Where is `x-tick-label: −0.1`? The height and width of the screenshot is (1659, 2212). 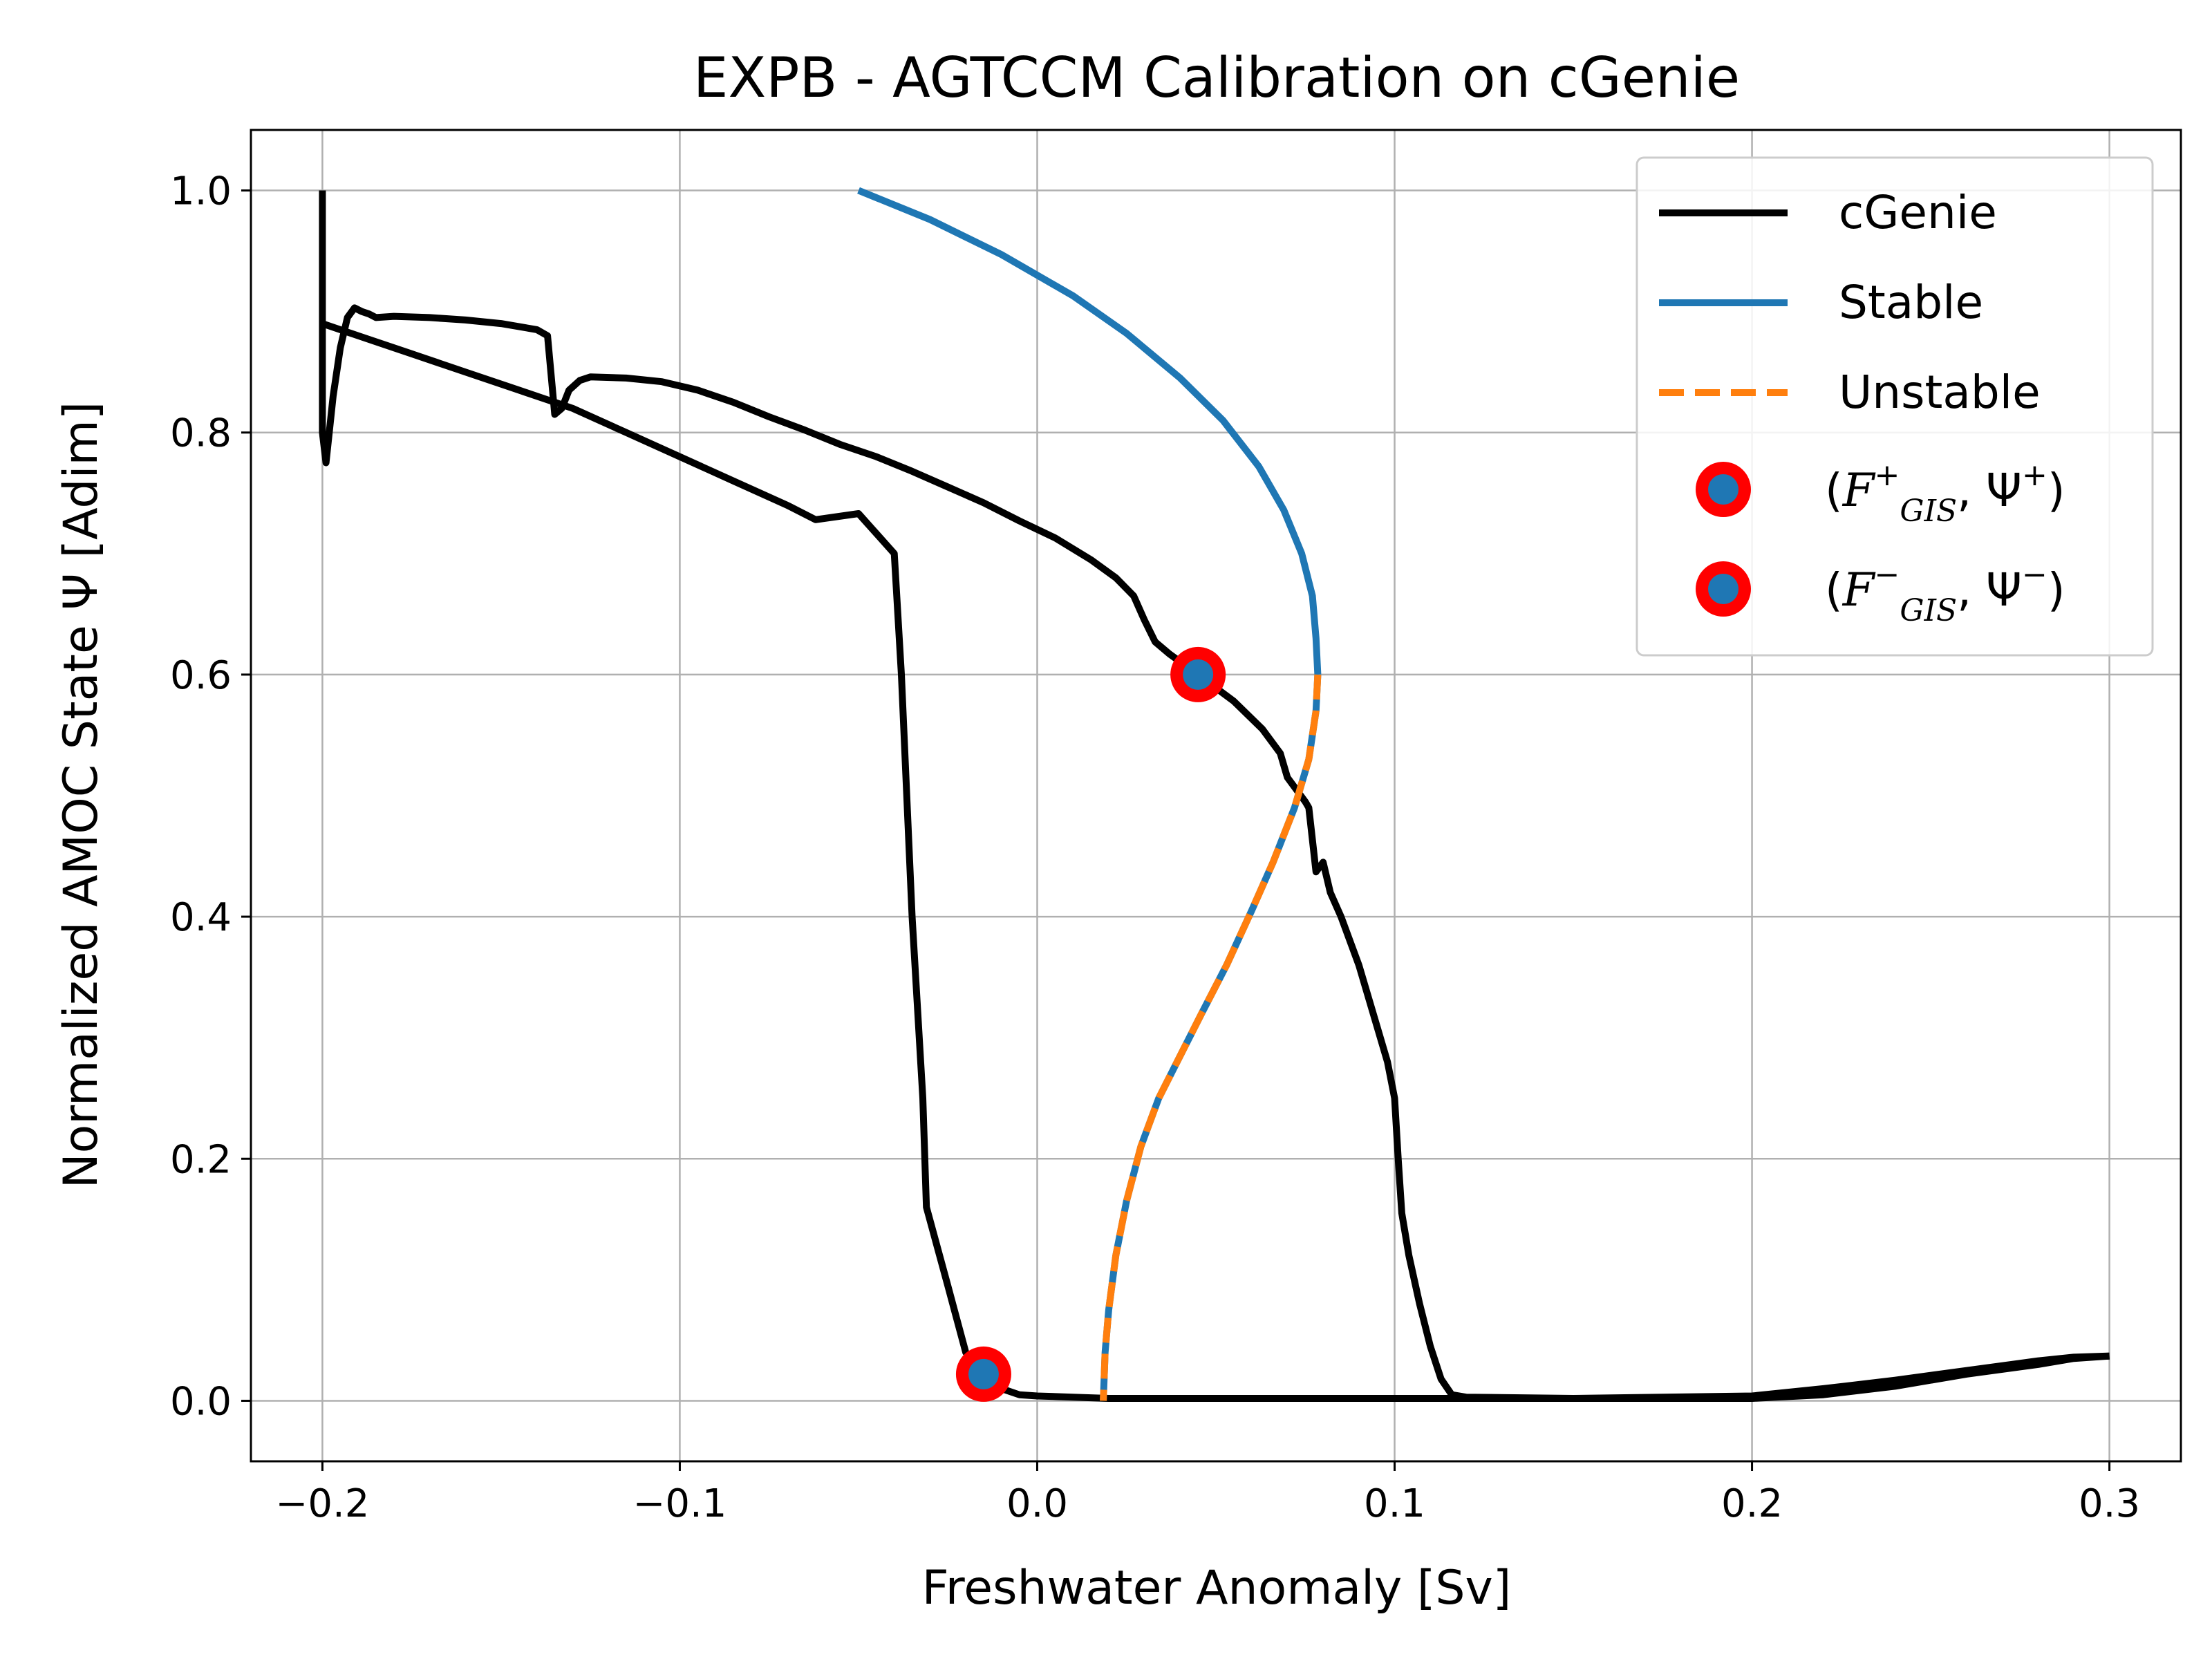
x-tick-label: −0.1 is located at coordinates (679, 1503).